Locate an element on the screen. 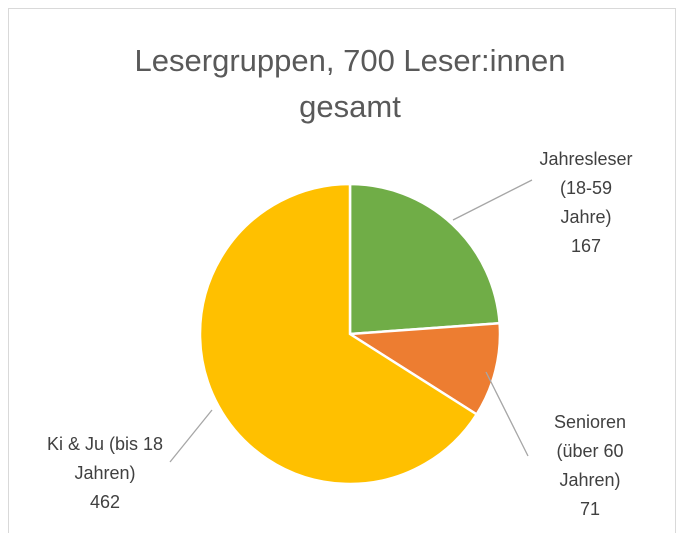 The image size is (684, 533). category-label: Ki & Ju (bis 18 Jahren) is located at coordinates (105, 458).